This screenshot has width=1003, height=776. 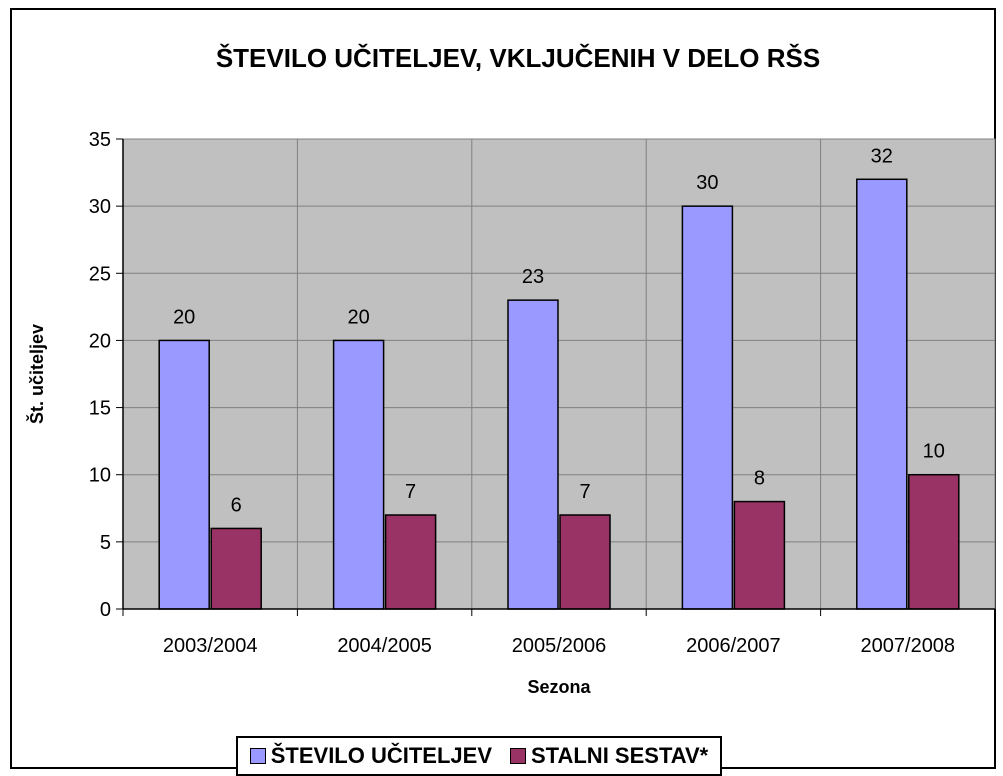 What do you see at coordinates (559, 646) in the screenshot?
I see `x-tick-label: 2005/2006` at bounding box center [559, 646].